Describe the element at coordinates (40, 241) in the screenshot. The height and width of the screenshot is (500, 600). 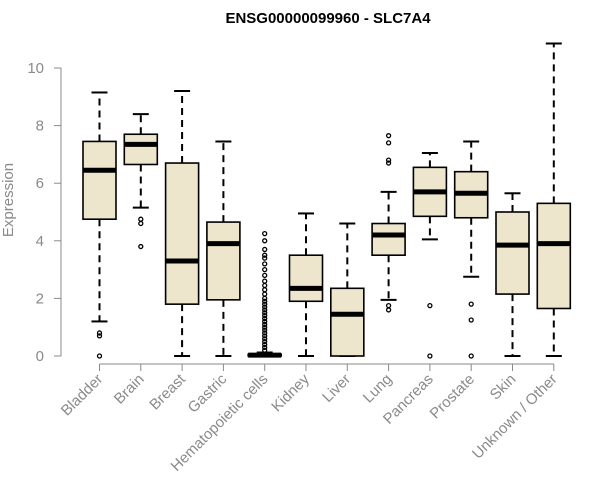
I see `y-tick-label: 4` at that location.